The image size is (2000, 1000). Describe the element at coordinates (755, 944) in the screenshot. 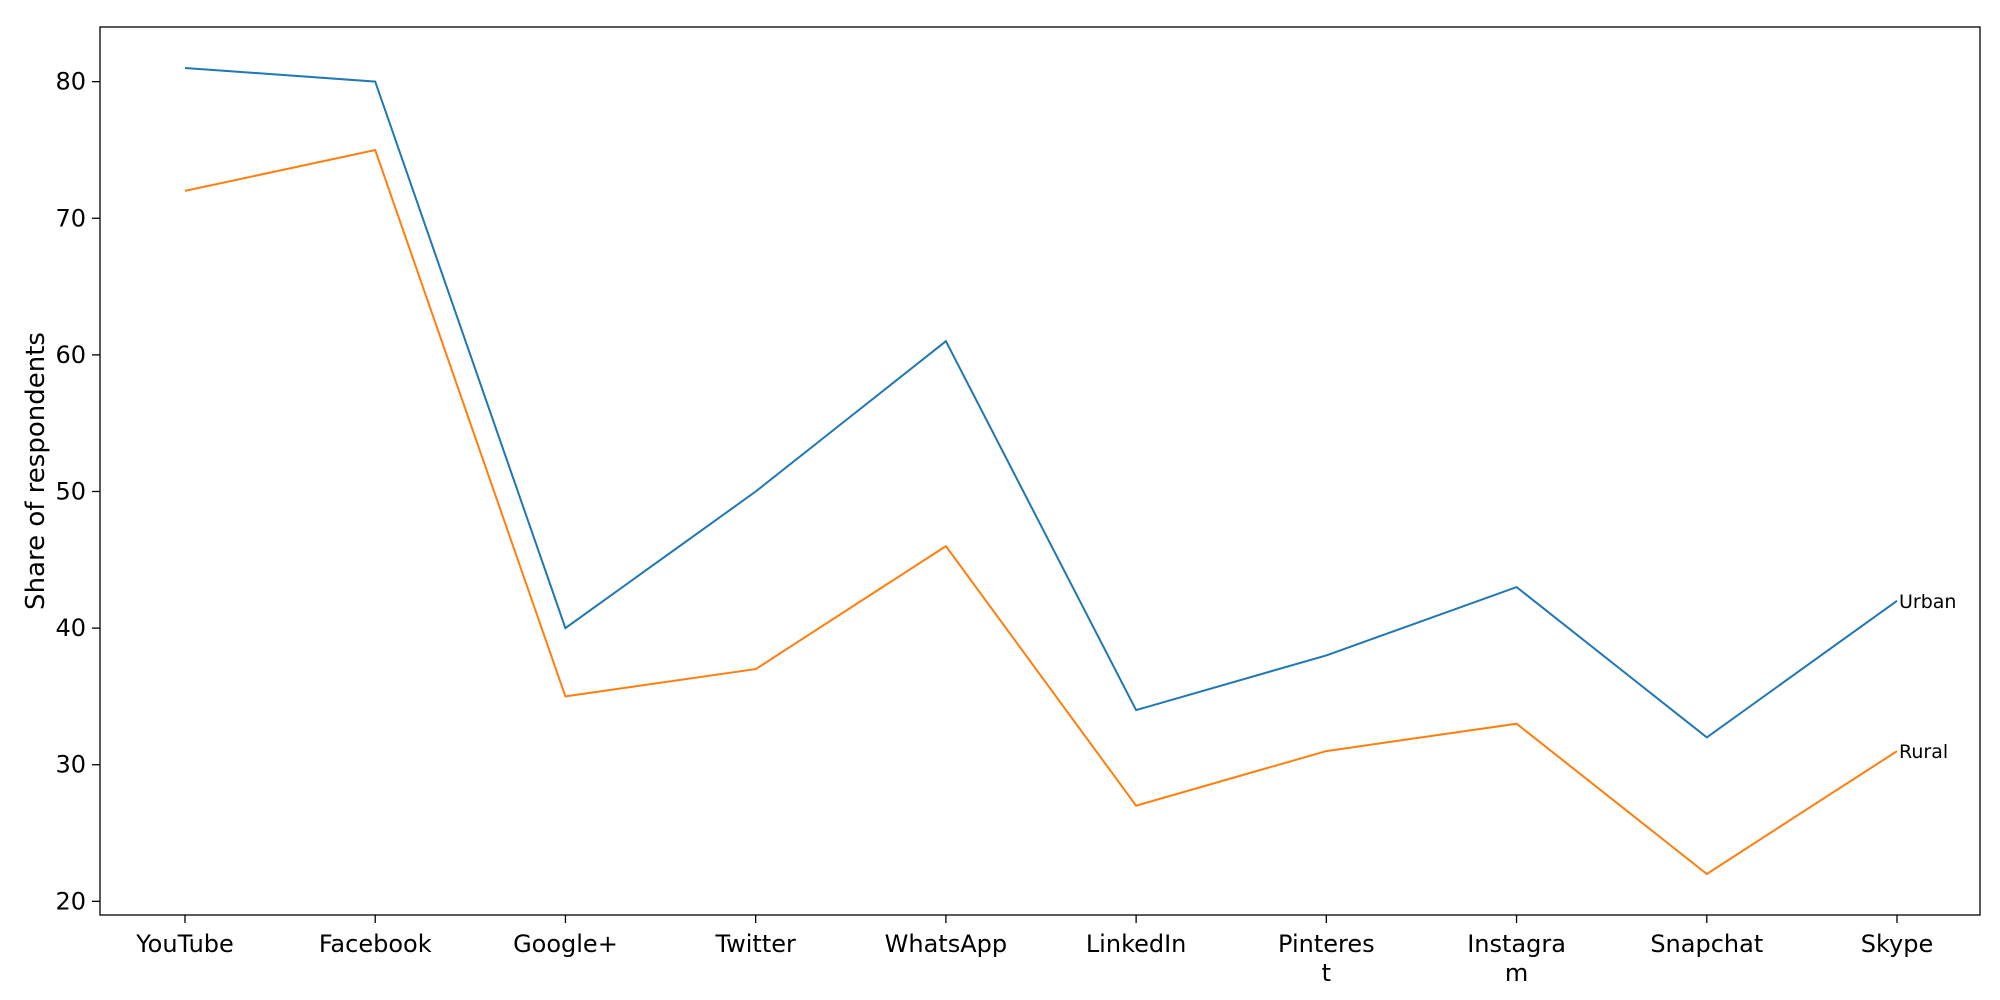

I see `x-tick-label: Twitter` at that location.